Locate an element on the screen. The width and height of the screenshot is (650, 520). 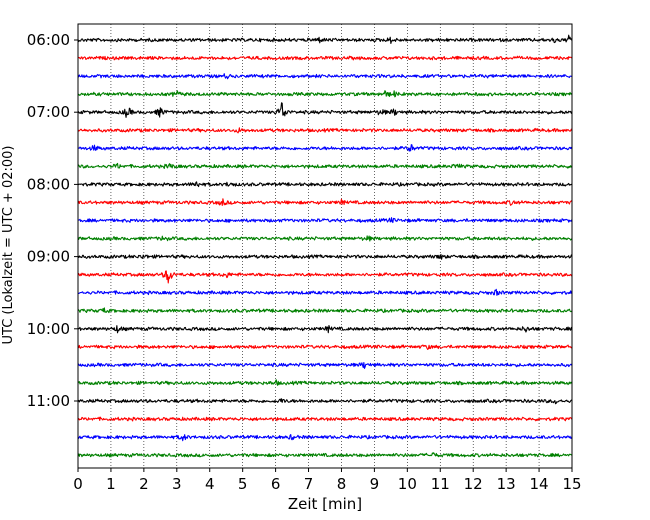
x-axis-ticks: 0 1 2 3 4 5 6 7 8 9 10 11 12 13 14 15 is located at coordinates (327, 480).